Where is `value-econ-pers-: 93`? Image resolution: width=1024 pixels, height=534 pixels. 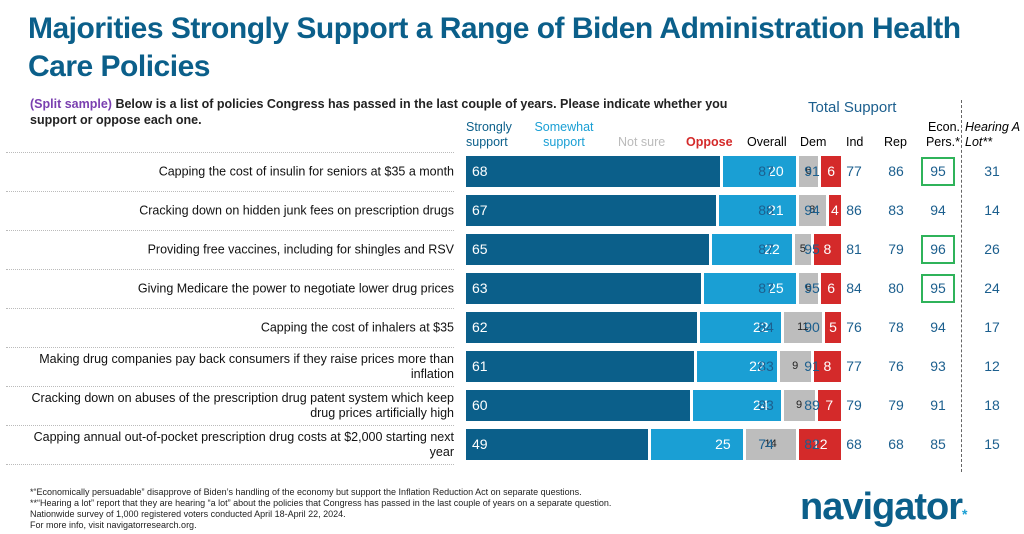
value-econ-pers-: 93 is located at coordinates (938, 366).